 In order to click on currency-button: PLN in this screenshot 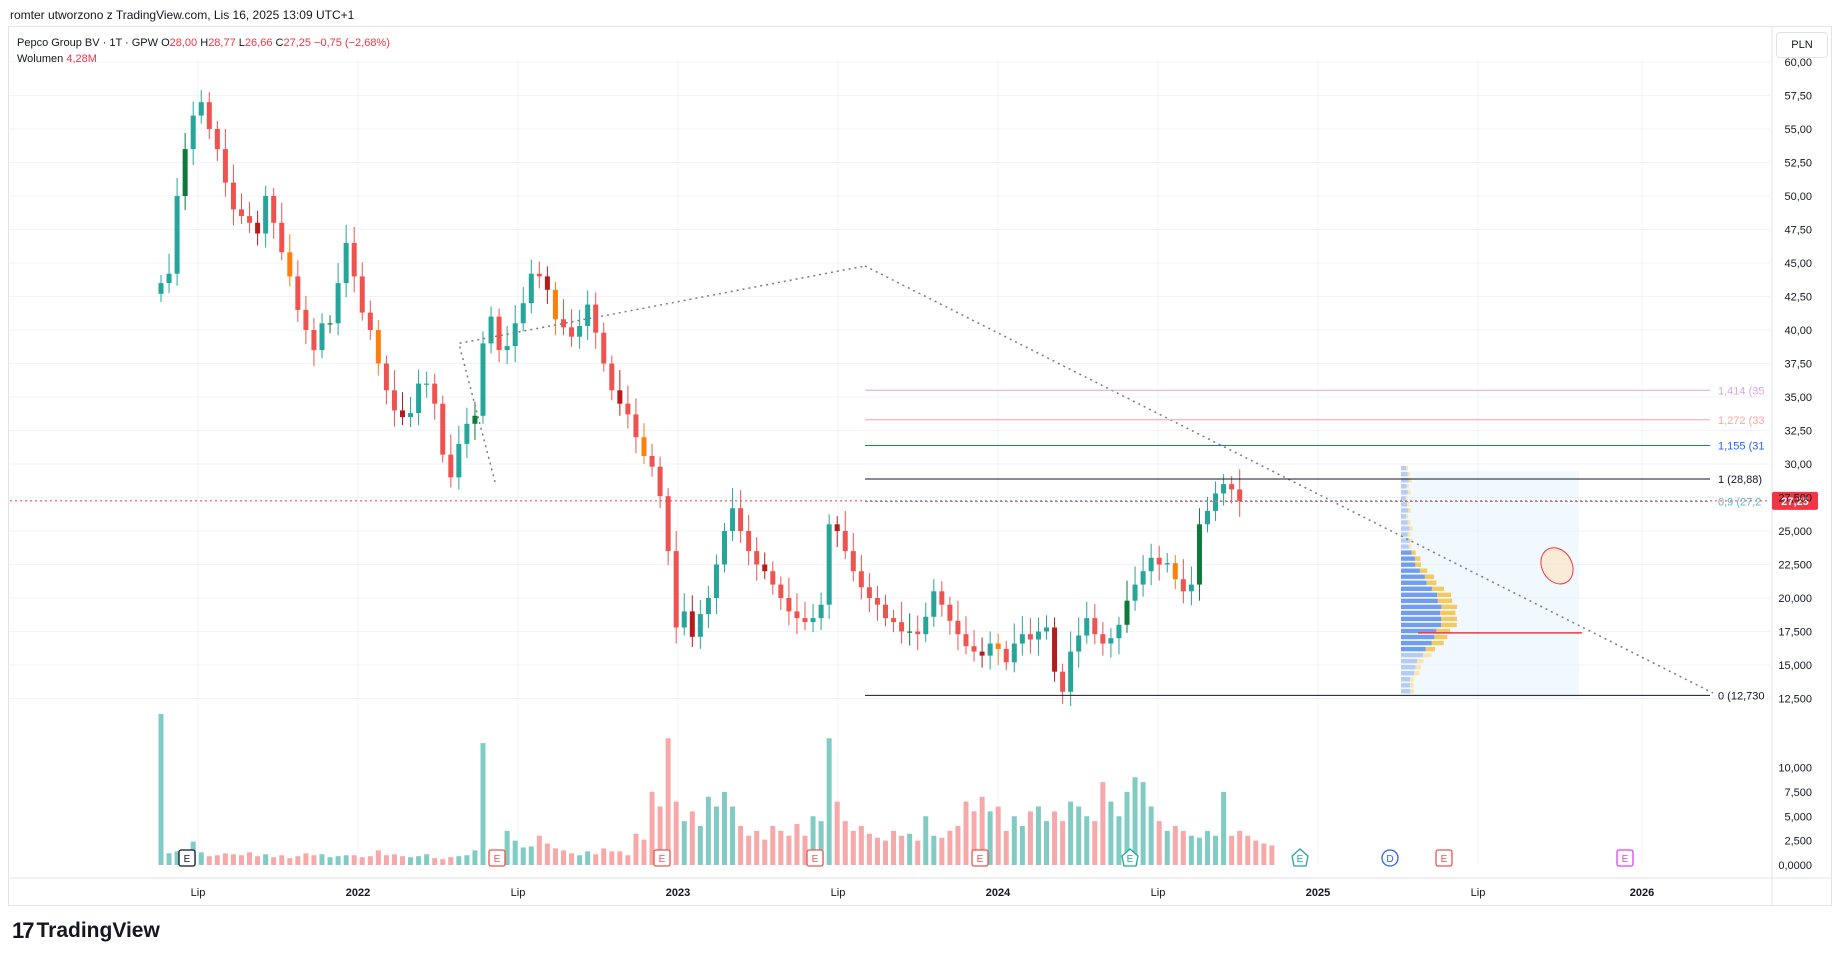, I will do `click(1802, 45)`.